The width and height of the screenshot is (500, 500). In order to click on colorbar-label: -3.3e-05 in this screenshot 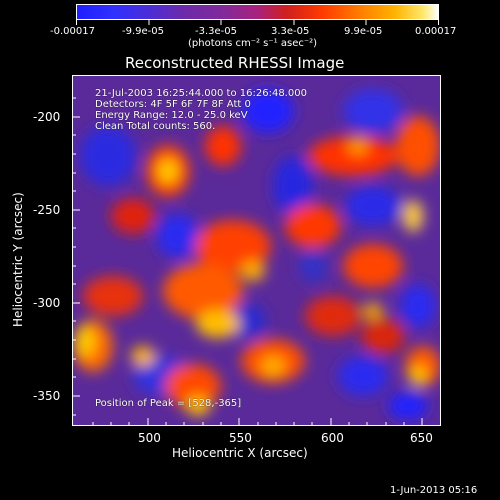, I will do `click(216, 31)`.